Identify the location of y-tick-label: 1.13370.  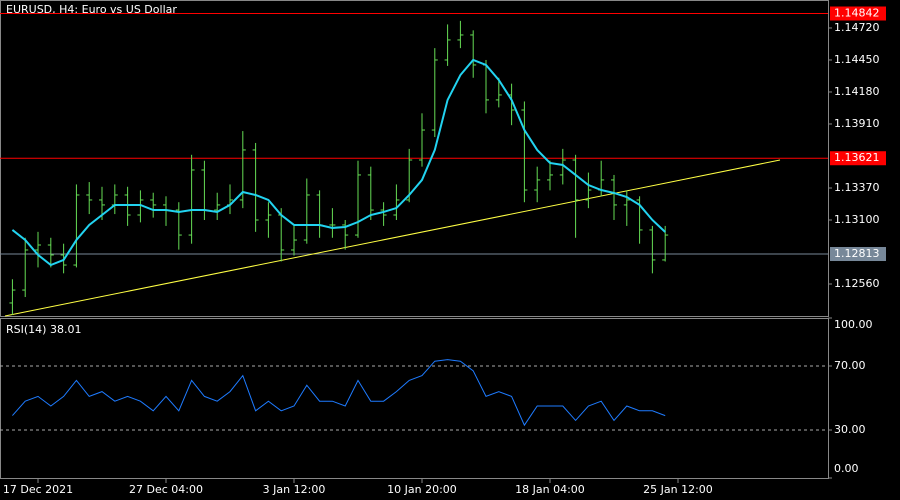
(857, 187).